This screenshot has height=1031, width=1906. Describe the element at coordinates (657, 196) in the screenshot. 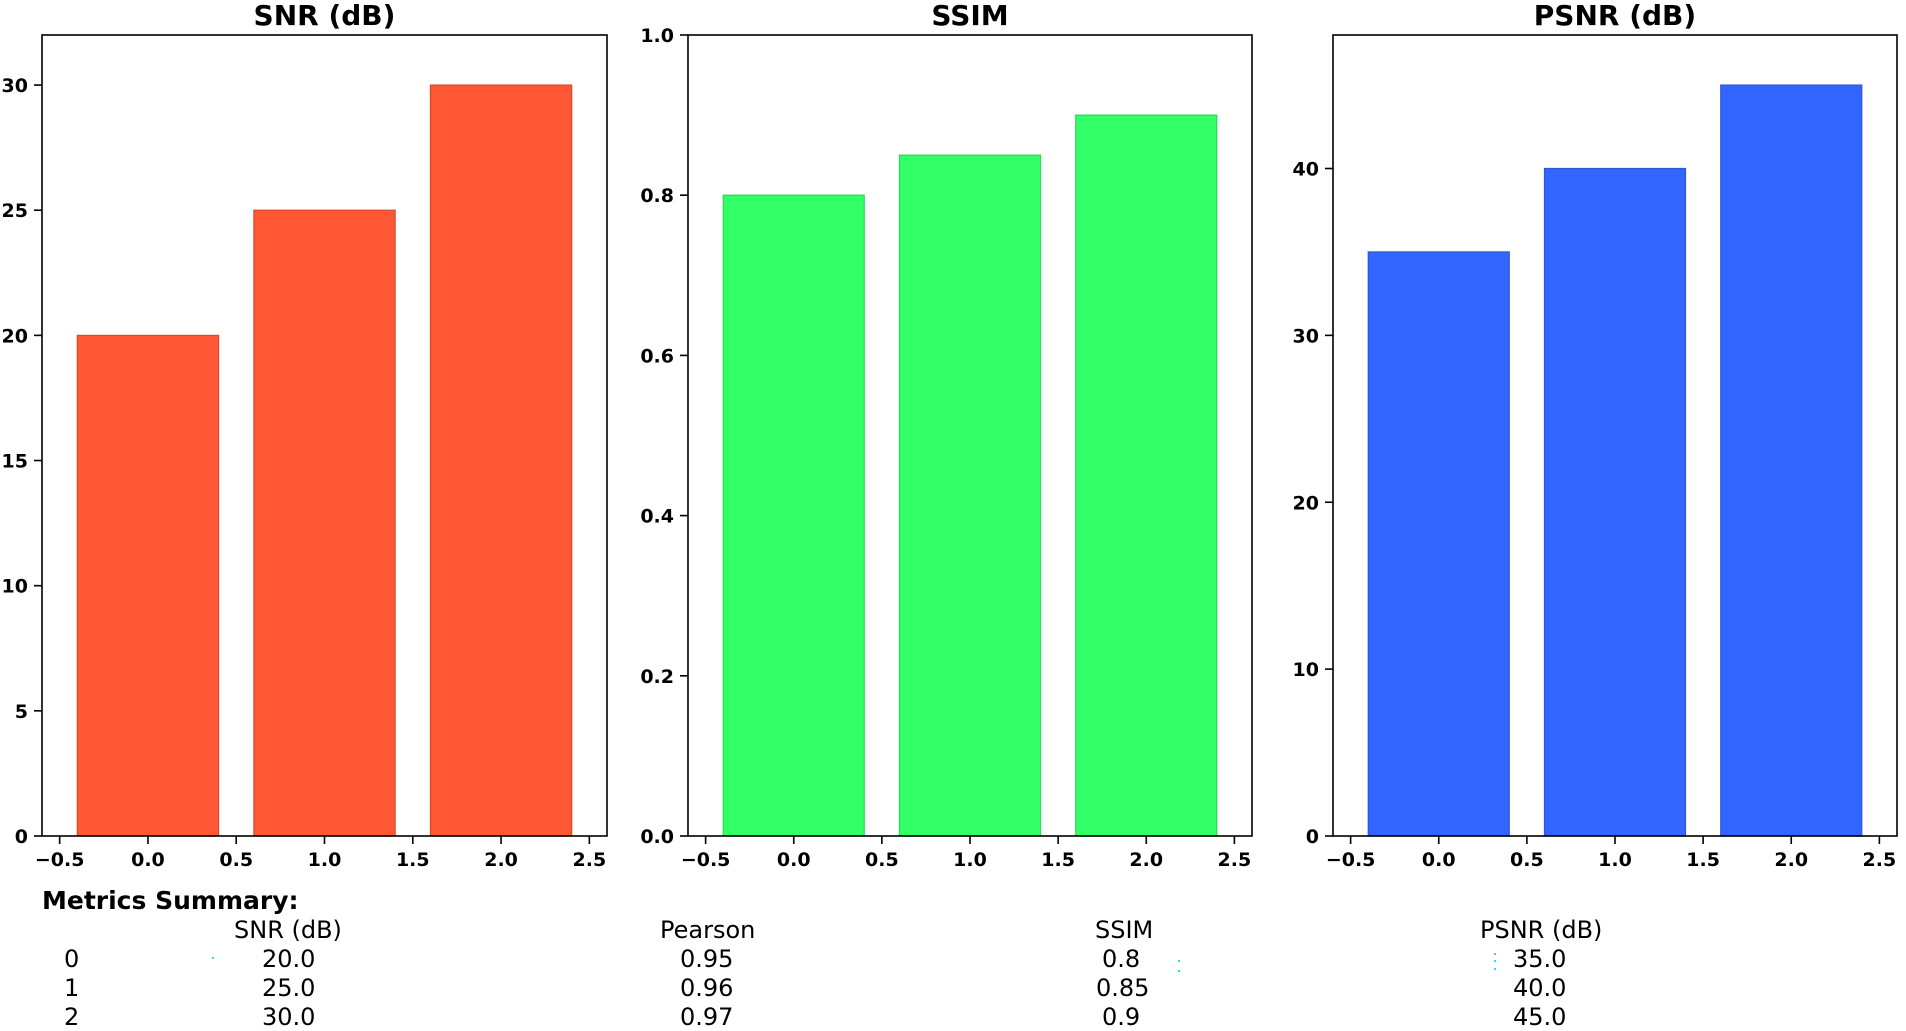

I see `y-tick-label: 0.8` at that location.